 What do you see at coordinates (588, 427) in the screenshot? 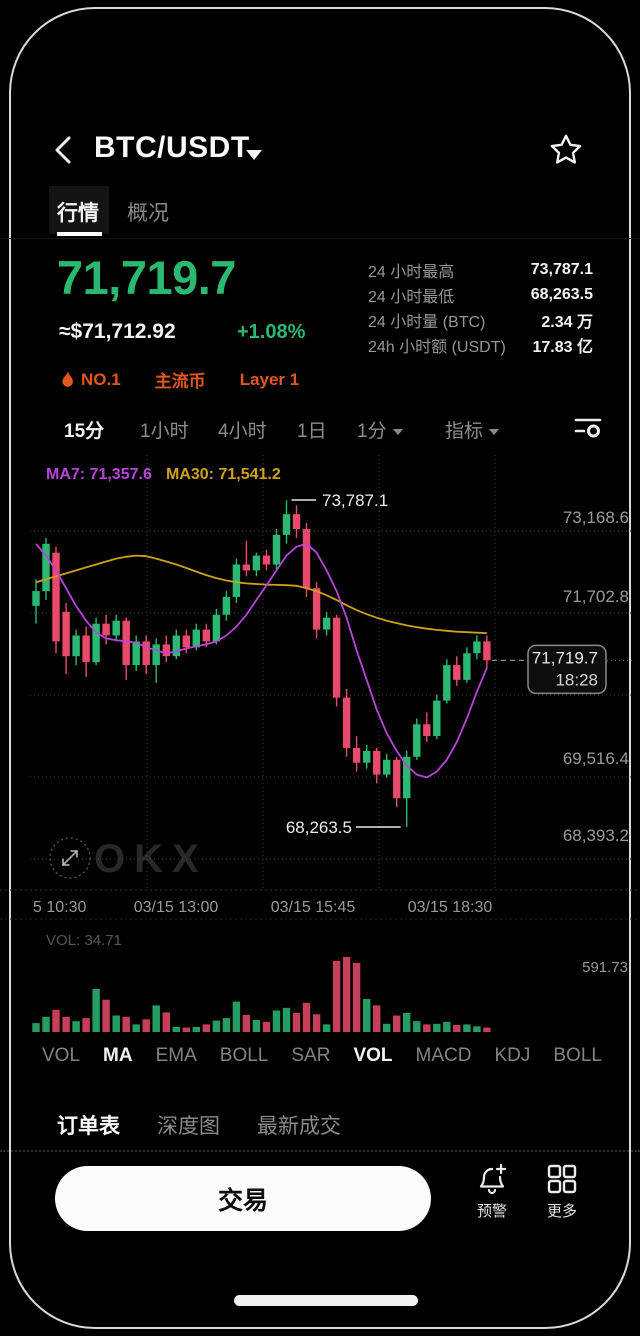
I see `chart-settings-icon` at bounding box center [588, 427].